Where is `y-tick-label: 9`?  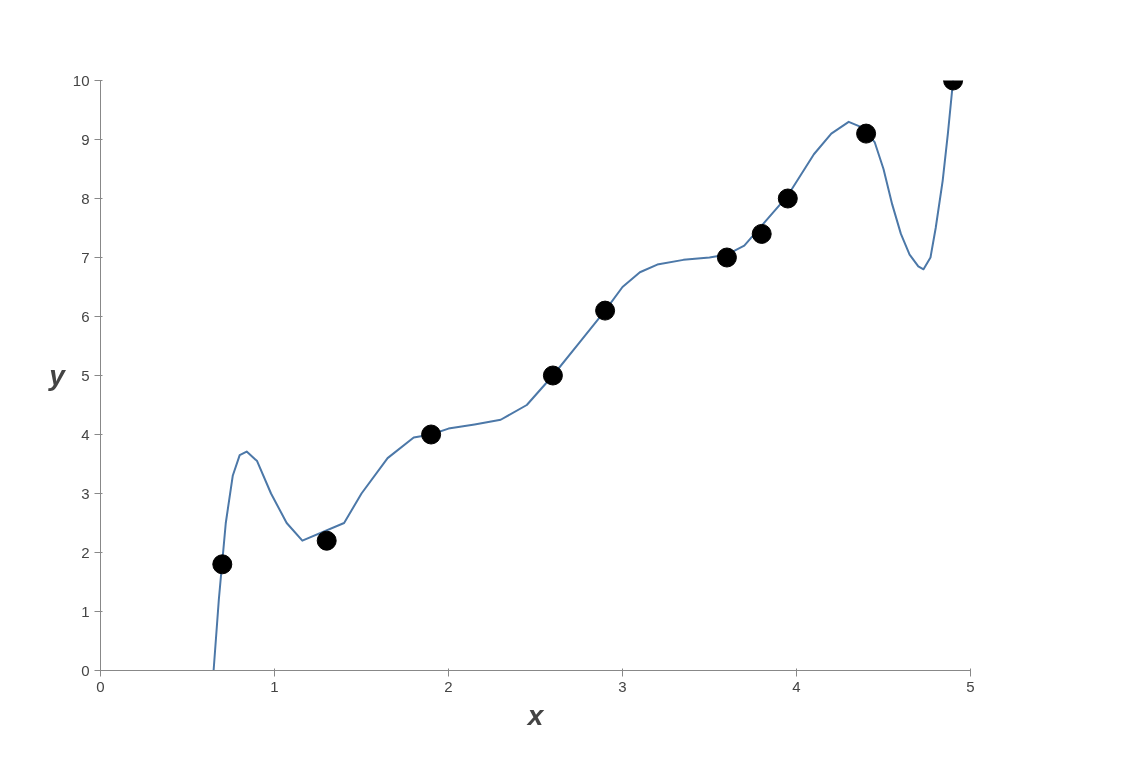
y-tick-label: 9 is located at coordinates (85, 139).